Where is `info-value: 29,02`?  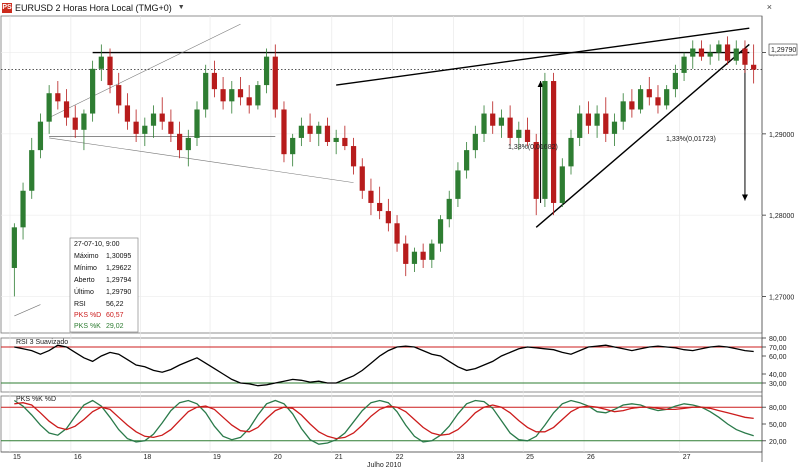 info-value: 29,02 is located at coordinates (115, 326).